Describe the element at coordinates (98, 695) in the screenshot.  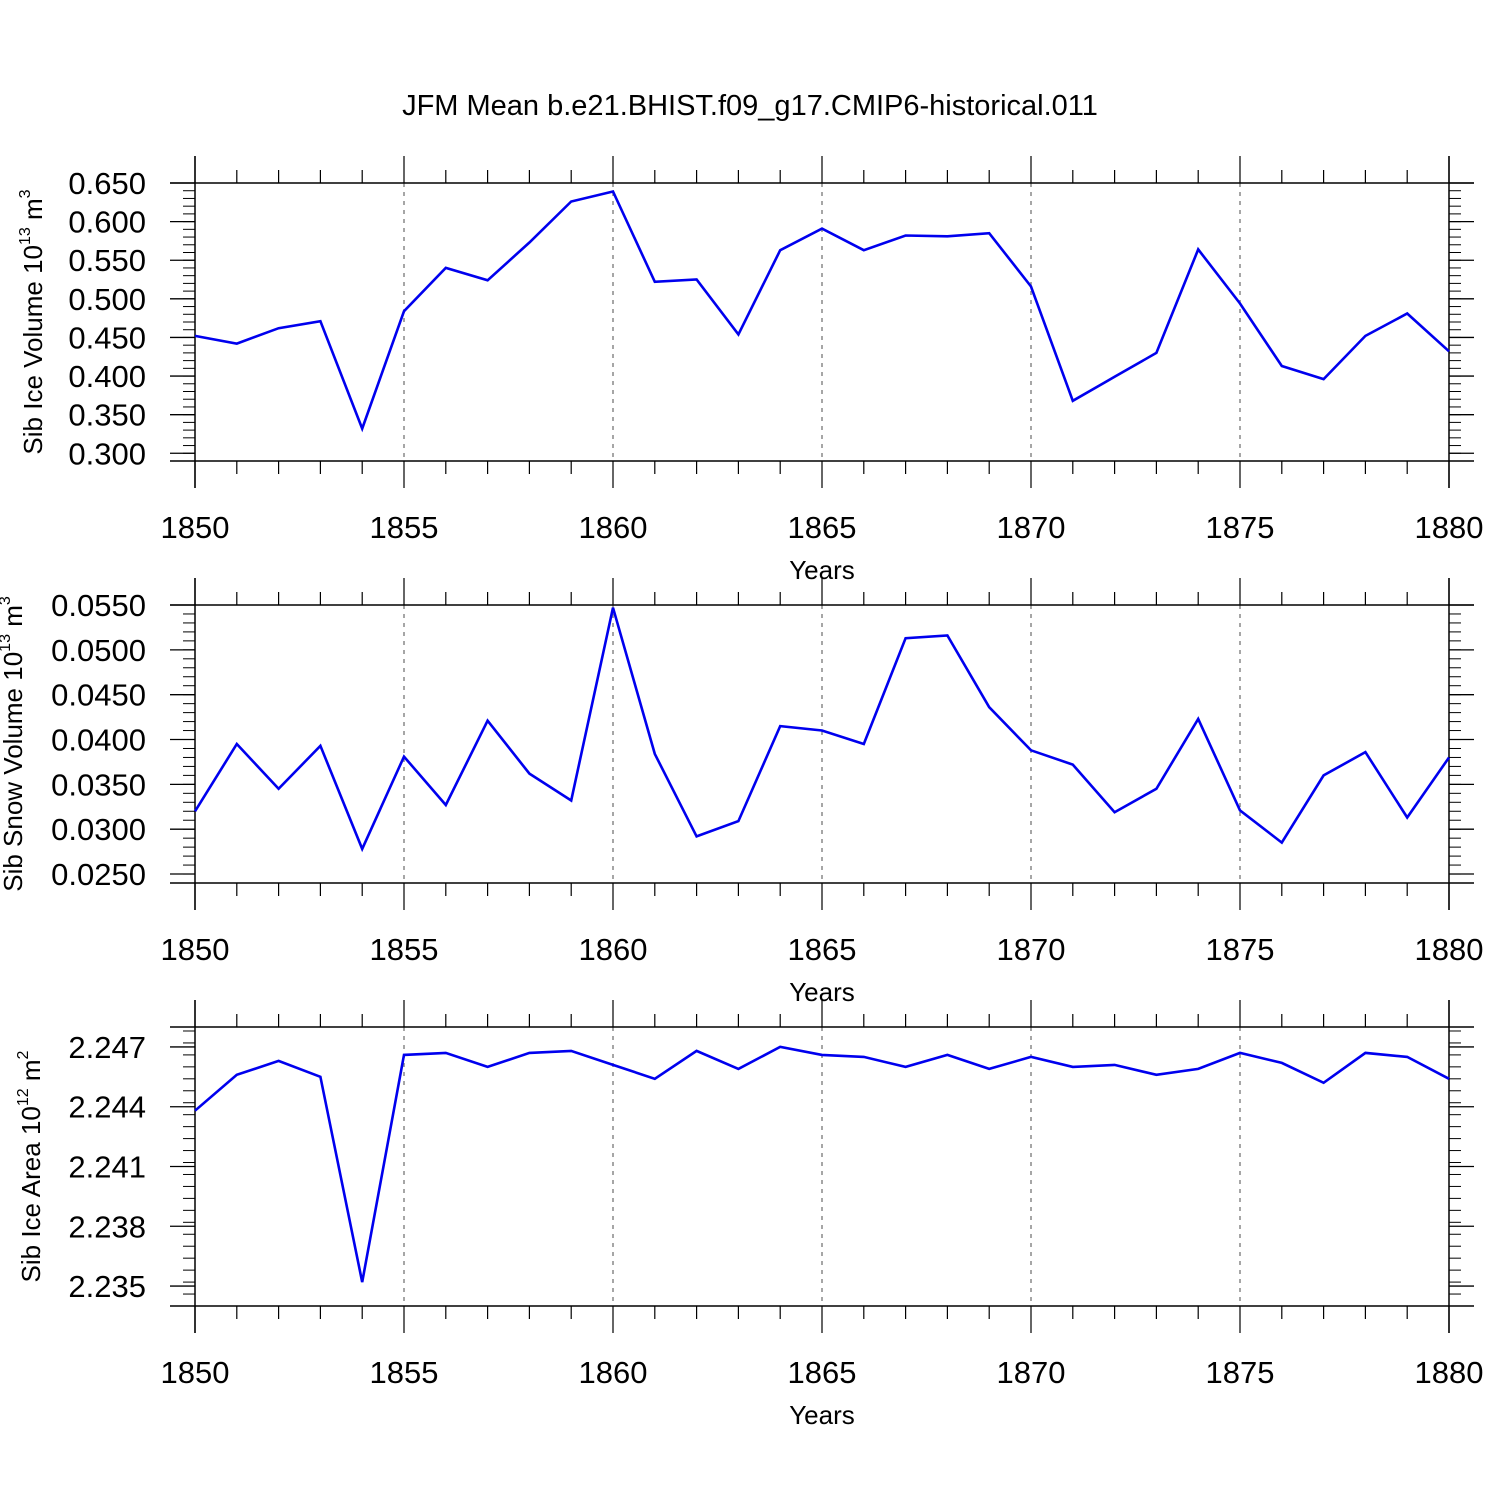
I see `y-tick-label: 0.0450` at that location.